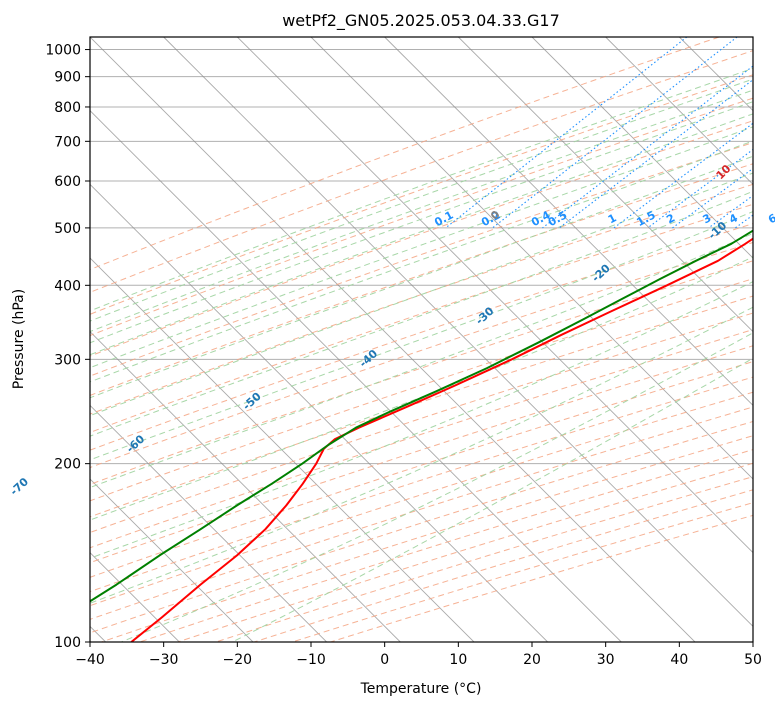 The image size is (775, 708). I want to click on y-tick-label: 1000, so click(63, 51).